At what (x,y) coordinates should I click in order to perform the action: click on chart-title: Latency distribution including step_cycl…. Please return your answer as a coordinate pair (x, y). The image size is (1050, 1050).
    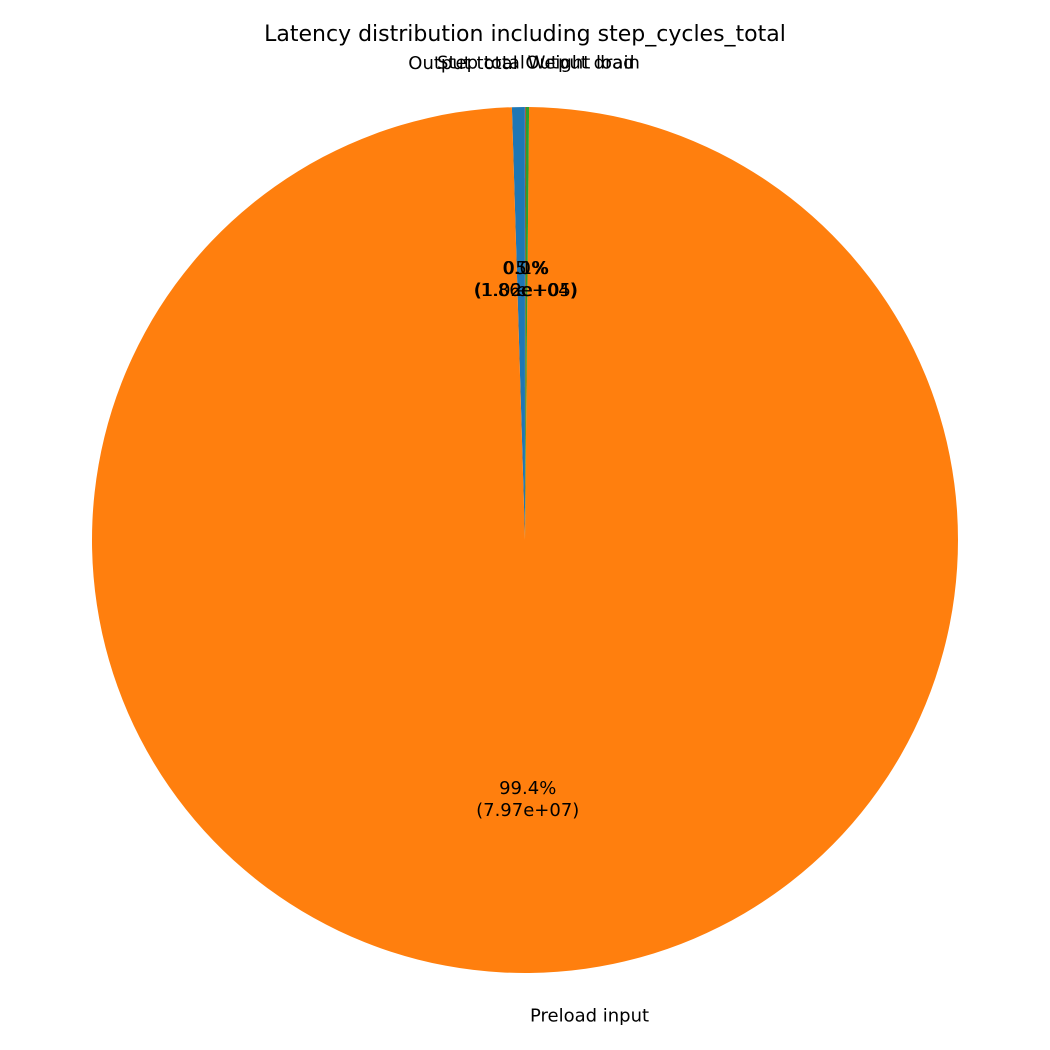
    Looking at the image, I should click on (525, 34).